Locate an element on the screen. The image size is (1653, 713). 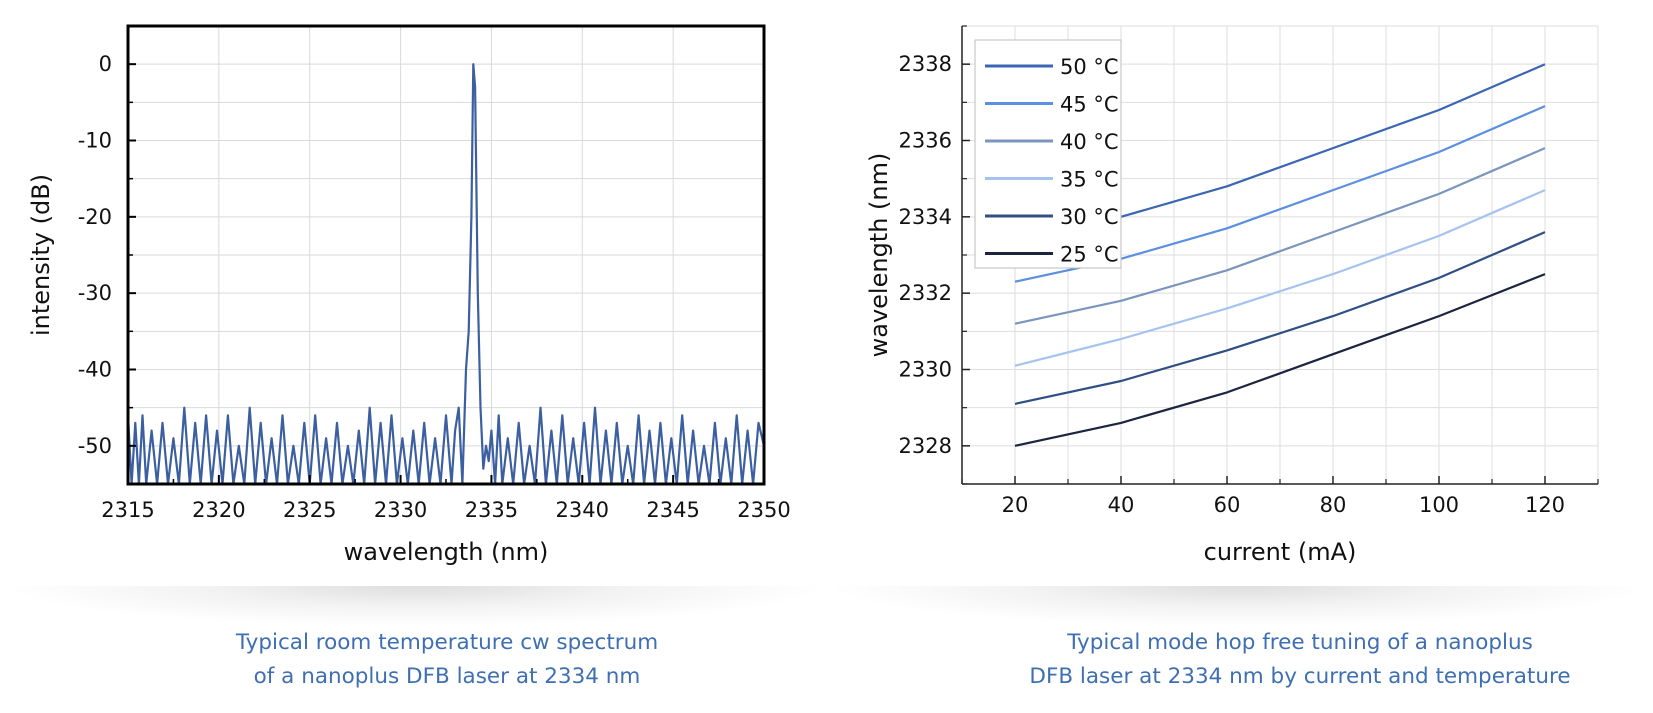
legend-label: 30 °C is located at coordinates (1089, 217).